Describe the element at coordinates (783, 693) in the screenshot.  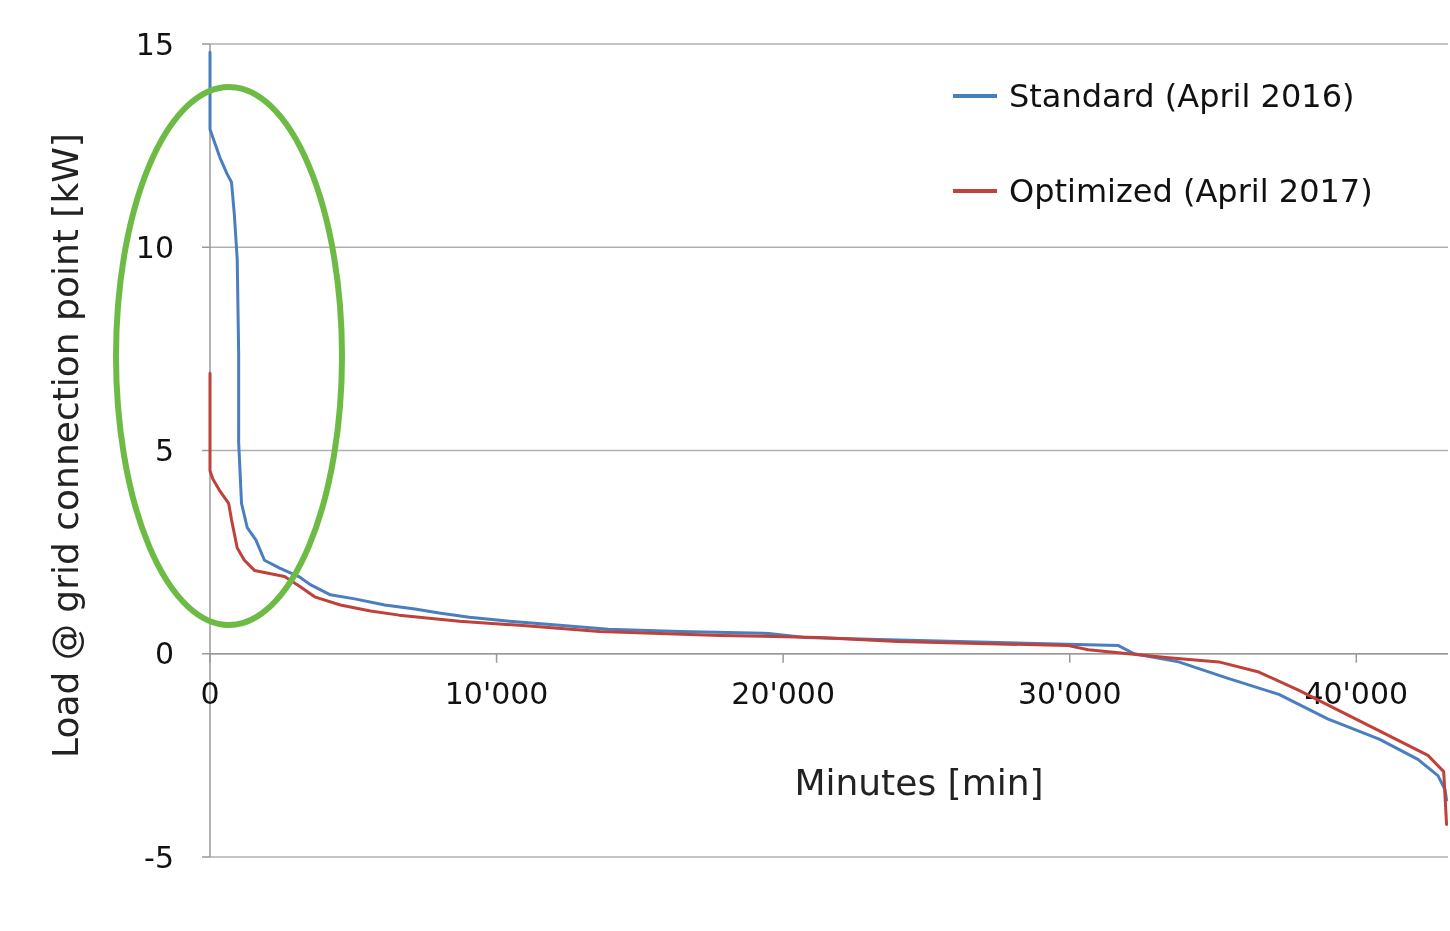
I see `x-tick-label: 20'000` at that location.